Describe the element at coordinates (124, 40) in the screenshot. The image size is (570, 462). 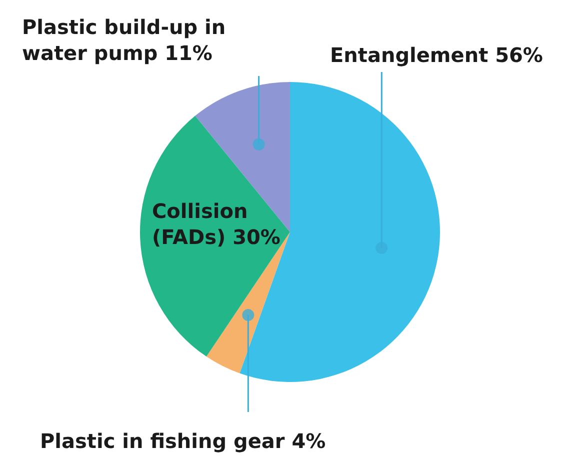
I see `slice-label: Plastic build-up in water pump 11%` at that location.